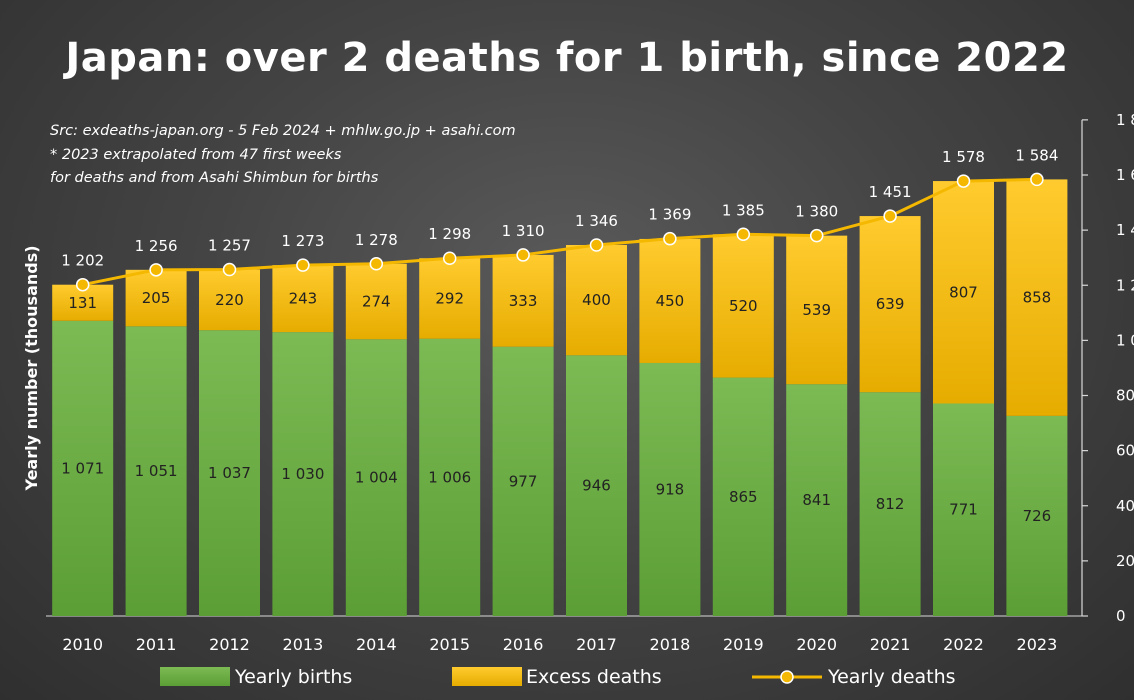 The image size is (1134, 700). I want to click on x-tick-label: 2016, so click(523, 644).